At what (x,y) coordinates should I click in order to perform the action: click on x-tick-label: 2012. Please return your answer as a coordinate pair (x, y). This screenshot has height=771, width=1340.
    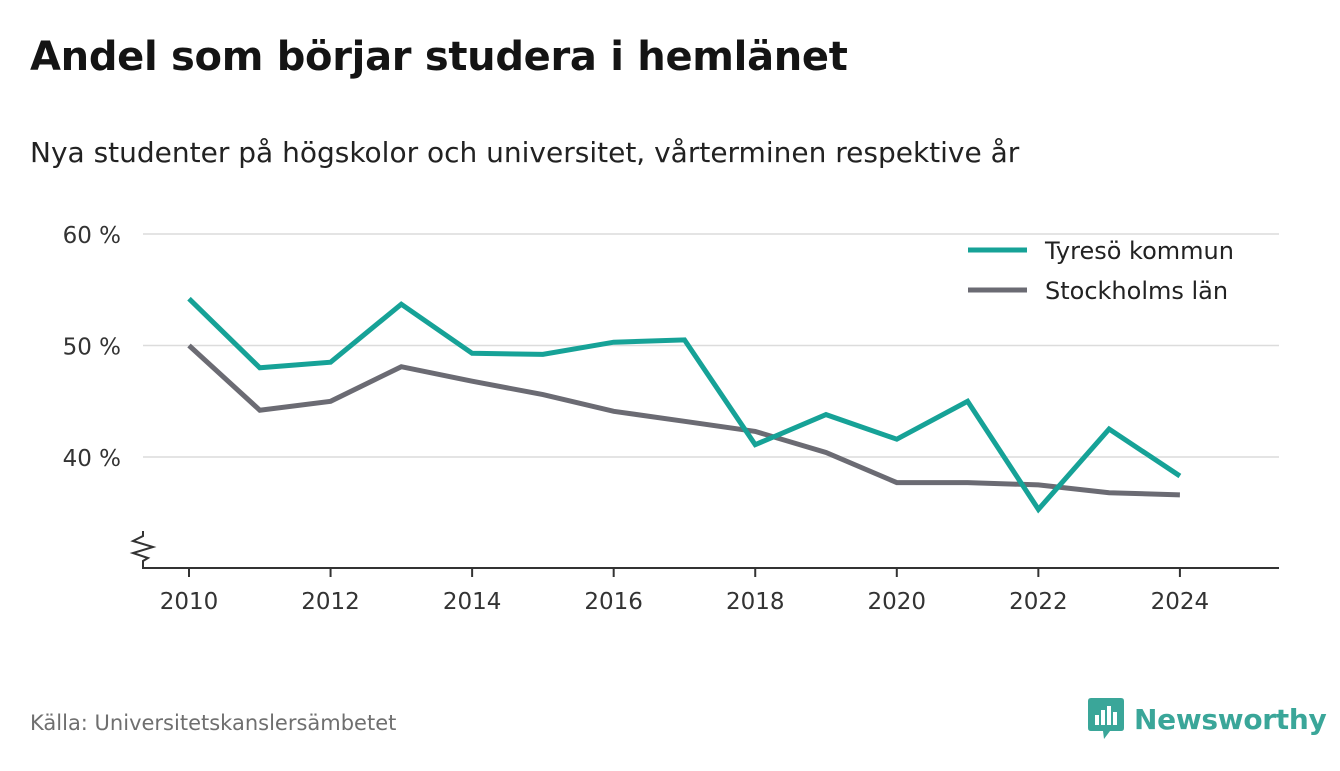
    Looking at the image, I should click on (330, 602).